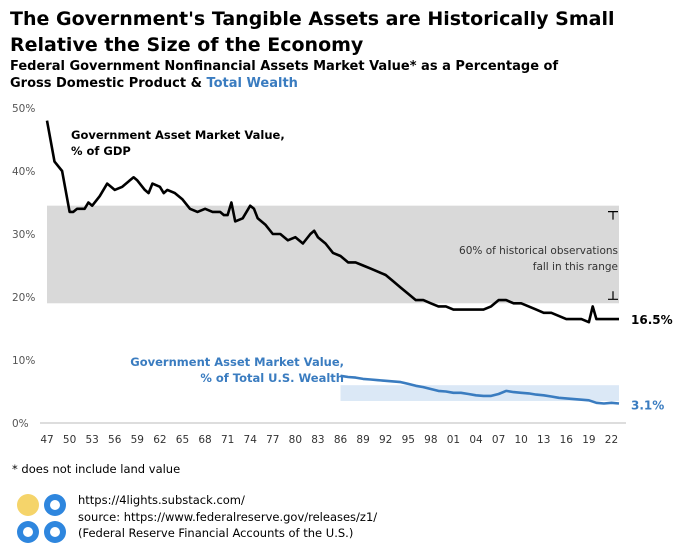 Image resolution: width=678 pixels, height=555 pixels. I want to click on subtitle-total-wealth: Total Wealth, so click(252, 83).